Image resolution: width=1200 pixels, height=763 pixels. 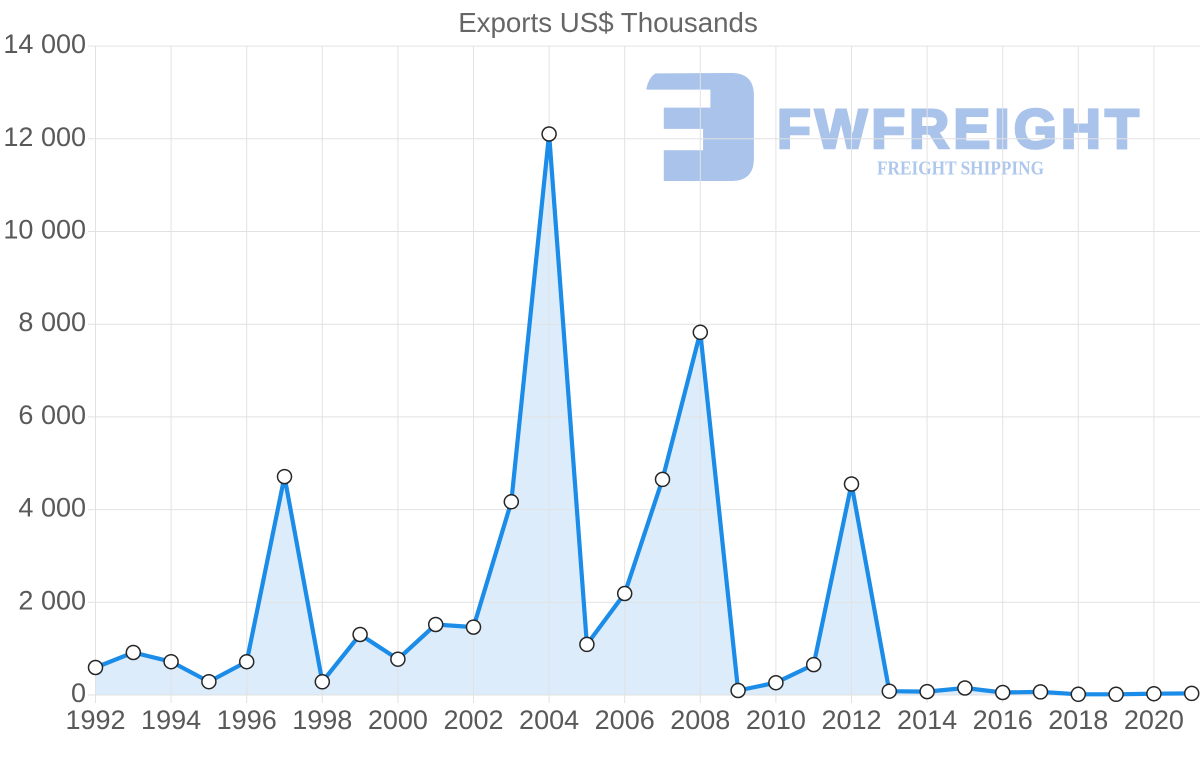 I want to click on svg-text: 8 000, so click(x=52, y=322).